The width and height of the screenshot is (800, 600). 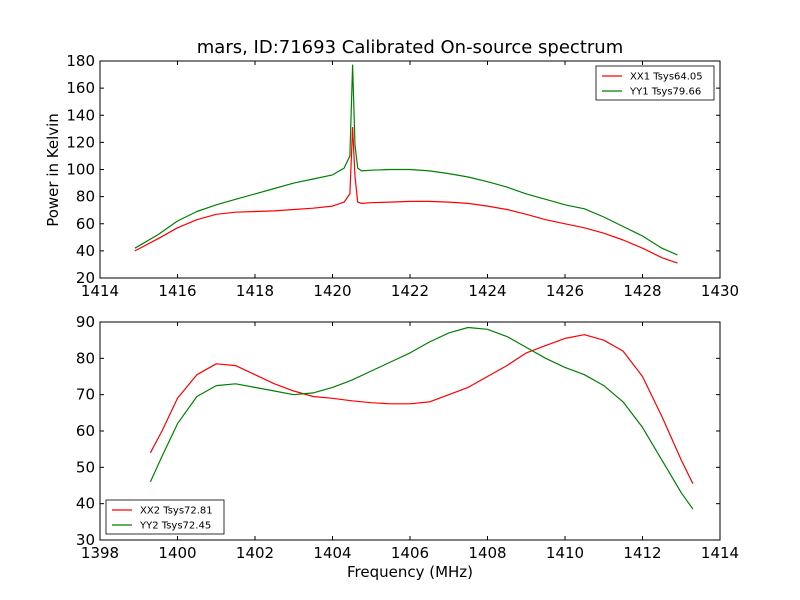 I want to click on top-y-tick-label: 180, so click(x=80, y=61).